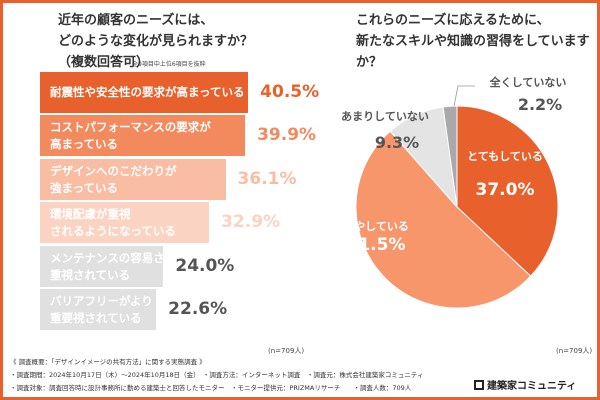 The height and width of the screenshot is (400, 600). Describe the element at coordinates (473, 52) in the screenshot. I see `title-line: 新たなスキルや知識の習得をしていますか？` at that location.